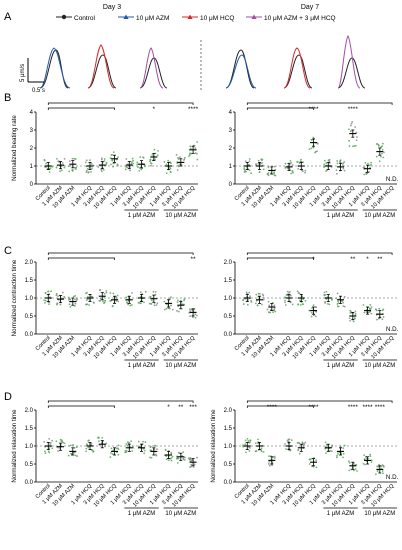  Describe the element at coordinates (180, 366) in the screenshot. I see `group-label: 10 μM AZM` at that location.